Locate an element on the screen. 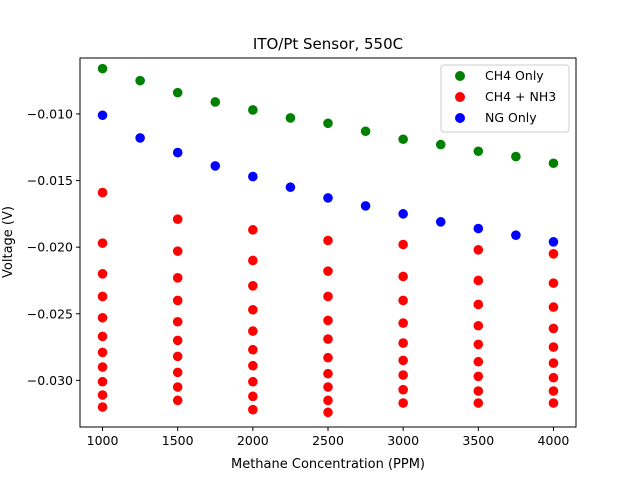  x-tick-label: 3000 is located at coordinates (403, 440).